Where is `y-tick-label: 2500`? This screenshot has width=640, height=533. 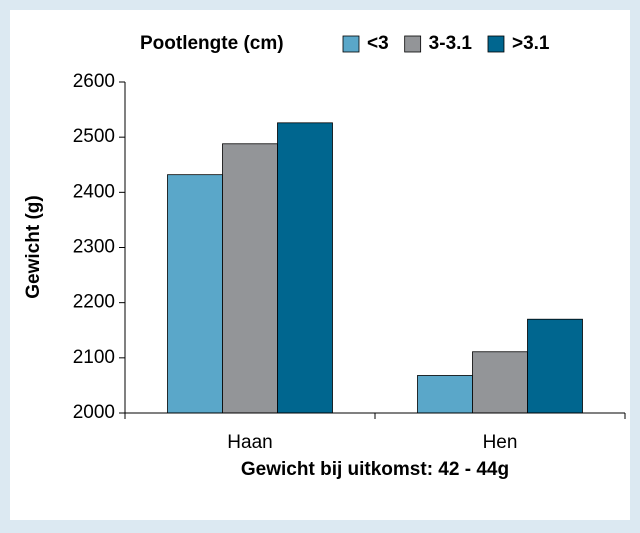 y-tick-label: 2500 is located at coordinates (94, 136).